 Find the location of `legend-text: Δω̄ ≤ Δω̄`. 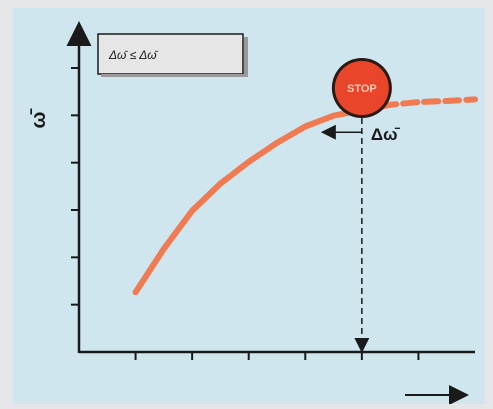

legend-text: Δω̄ ≤ Δω̄ is located at coordinates (133, 55).